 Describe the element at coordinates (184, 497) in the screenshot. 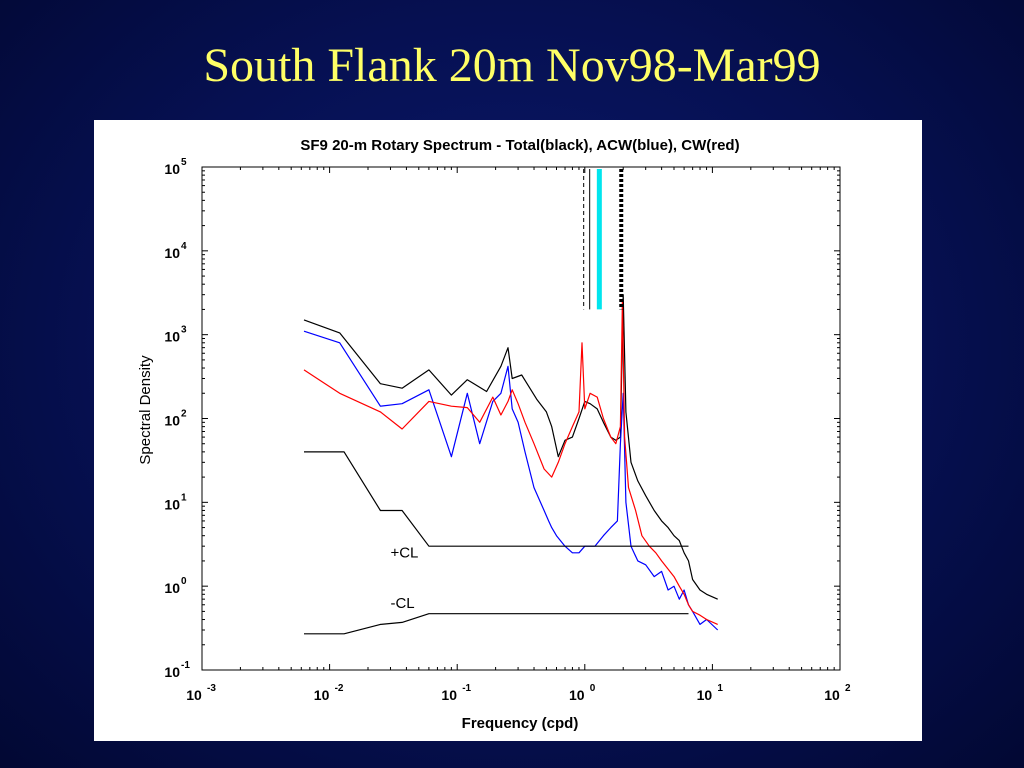

I see `y-tick-exponent: 1` at that location.